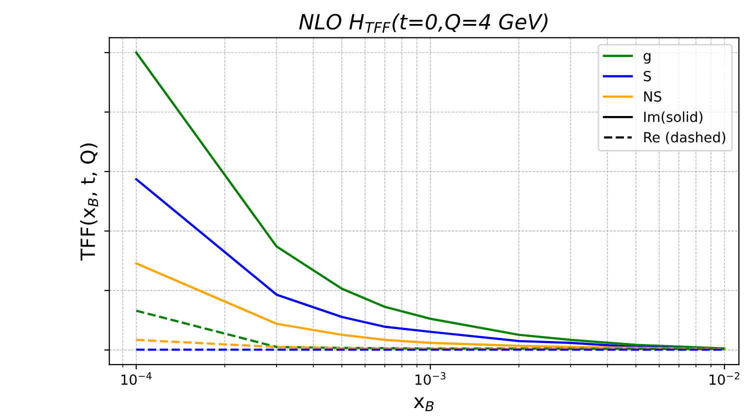 Image resolution: width=754 pixels, height=419 pixels. I want to click on legend-label: S, so click(647, 76).